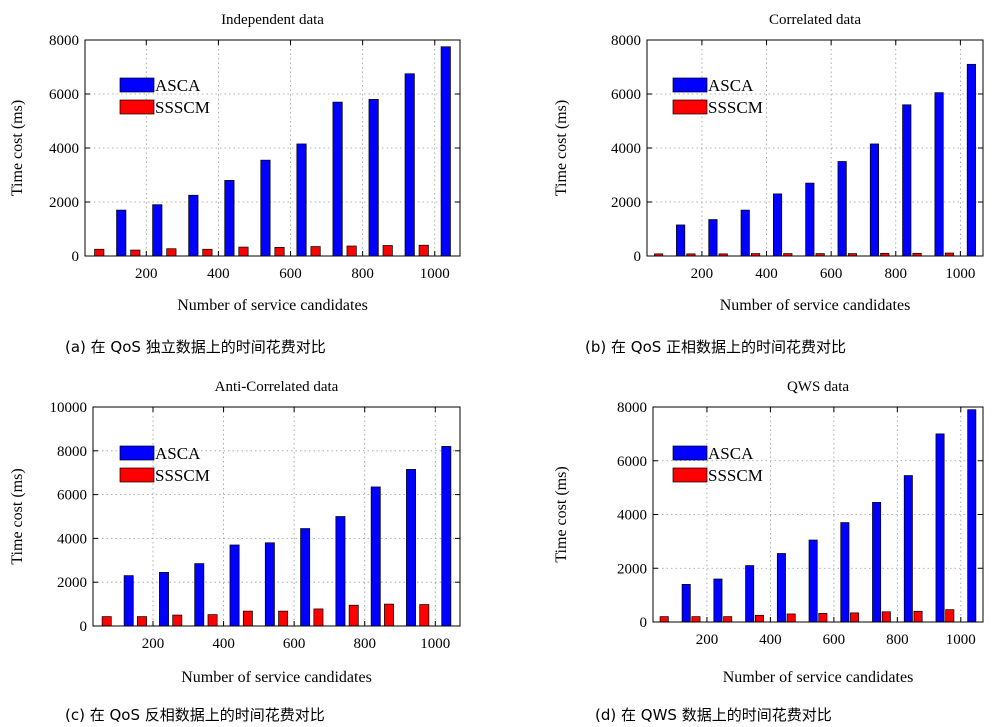 Image resolution: width=1006 pixels, height=727 pixels. Describe the element at coordinates (64, 149) in the screenshot. I see `y-tick-label: 4000` at that location.